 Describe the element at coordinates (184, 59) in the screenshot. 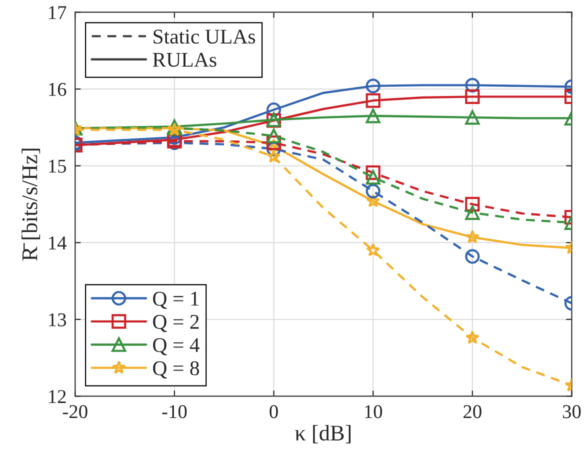

I see `legend-label: RULAs` at that location.